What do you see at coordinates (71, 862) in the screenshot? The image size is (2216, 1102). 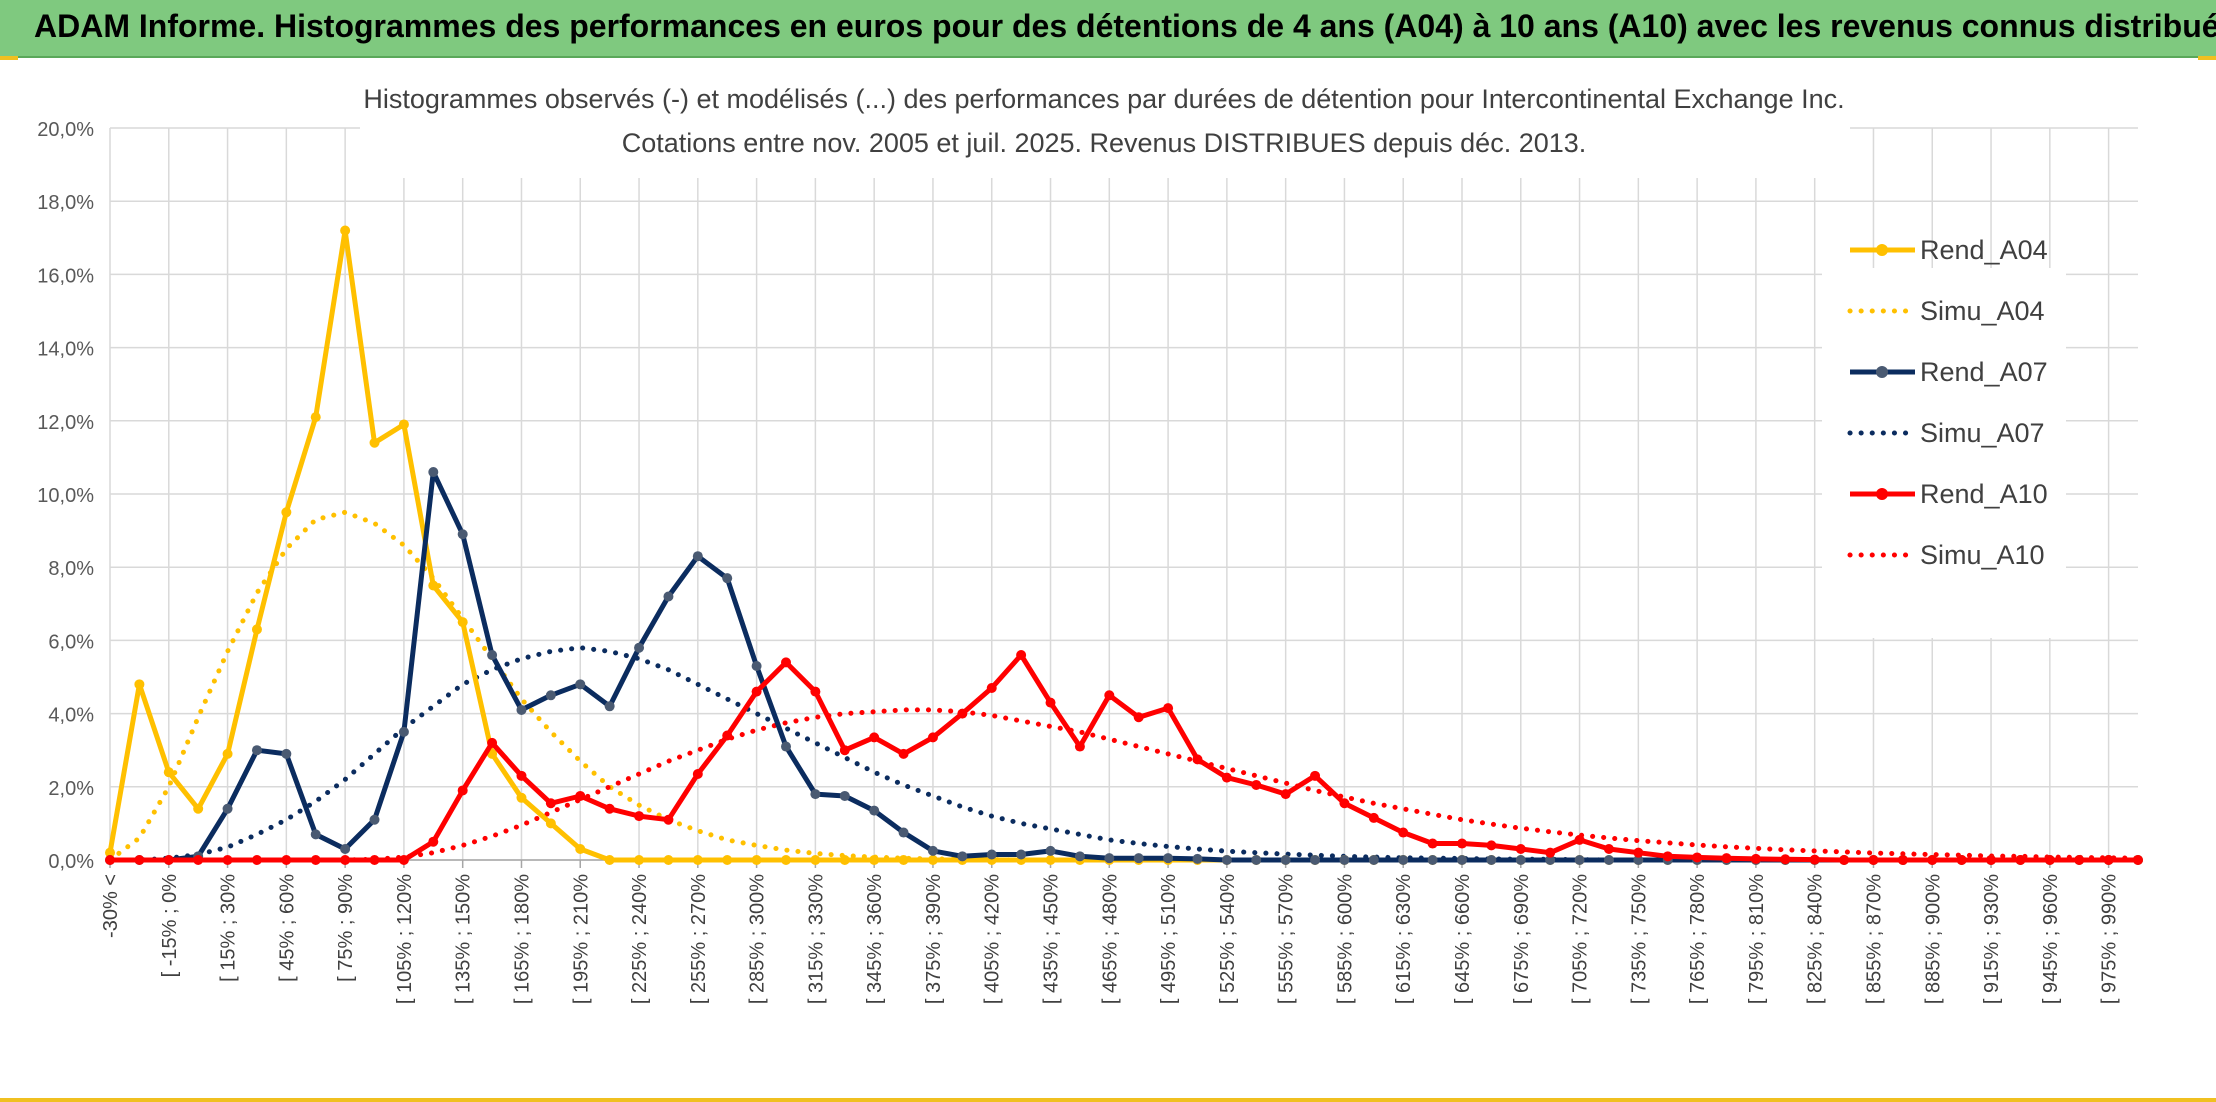 I see `y-tick-label: 0,0%` at bounding box center [71, 862].